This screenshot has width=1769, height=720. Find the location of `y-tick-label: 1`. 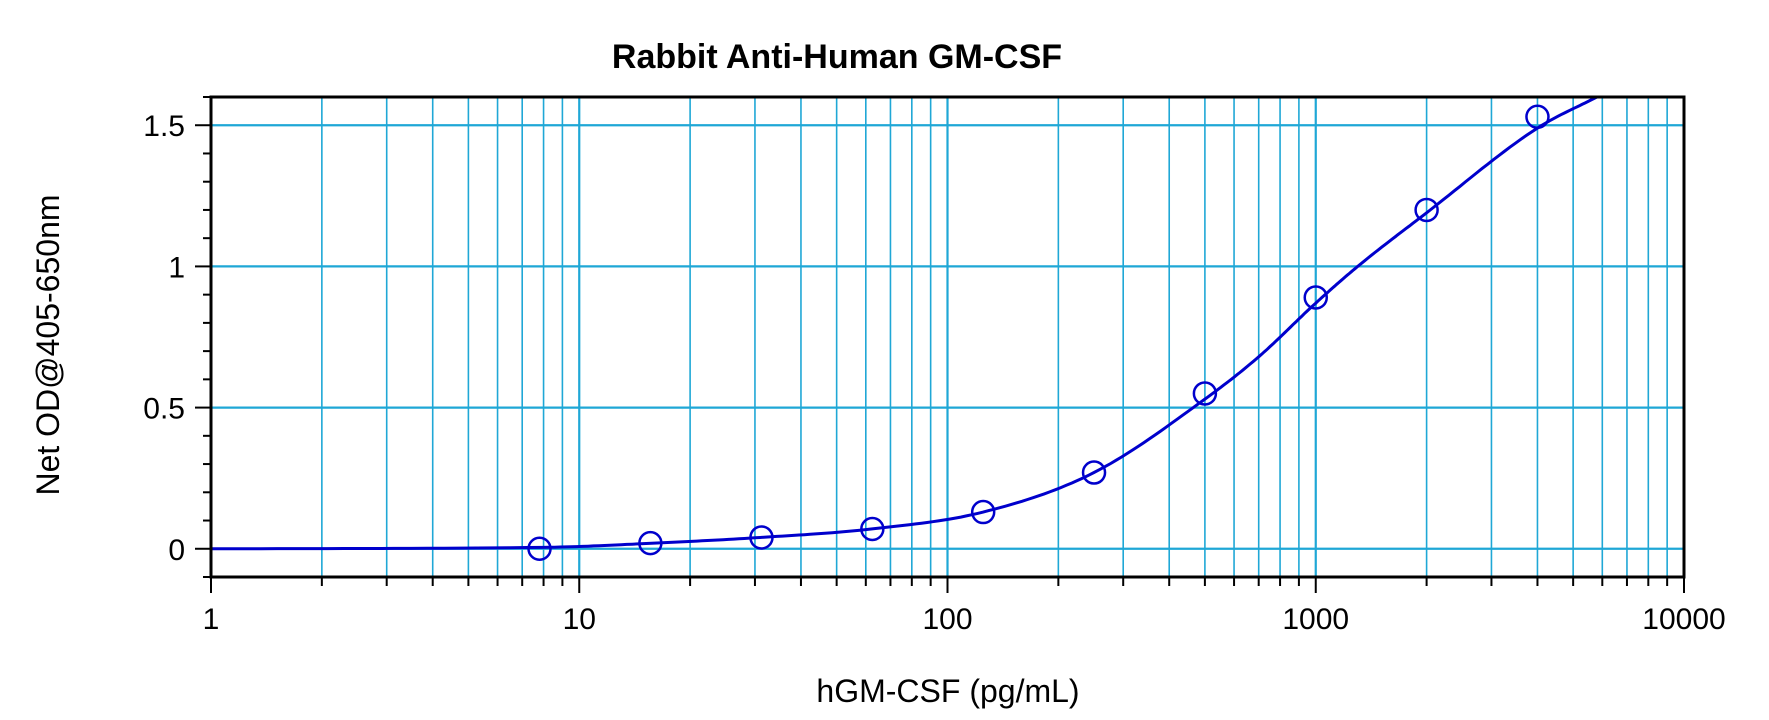

y-tick-label: 1 is located at coordinates (176, 267).